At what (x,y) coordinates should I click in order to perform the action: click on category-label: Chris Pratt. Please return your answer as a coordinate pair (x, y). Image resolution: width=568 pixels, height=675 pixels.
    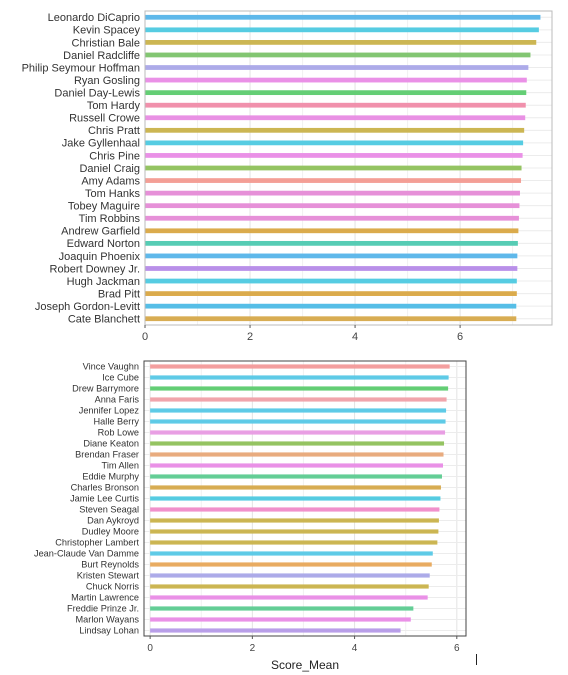
    Looking at the image, I should click on (114, 131).